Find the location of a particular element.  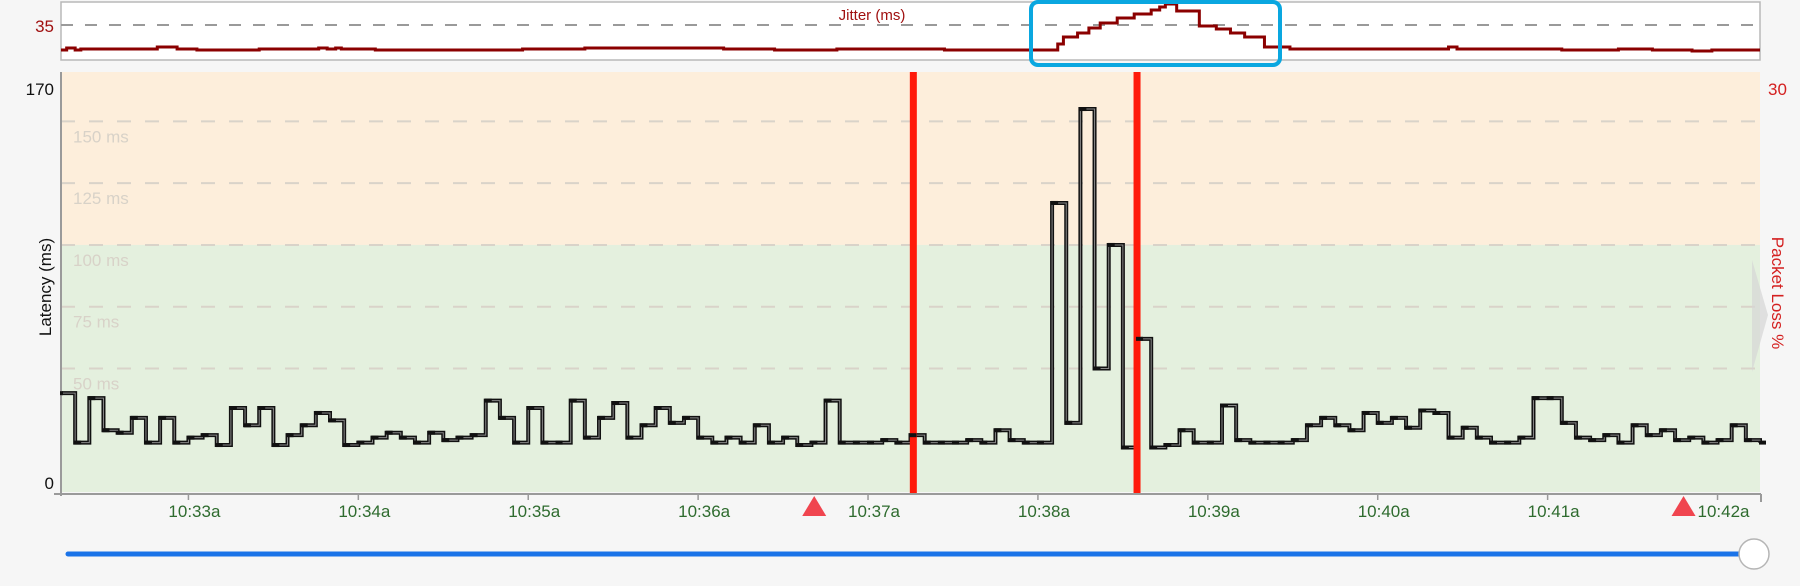

y2-axis-title: Packet Loss % is located at coordinates (1777, 293).